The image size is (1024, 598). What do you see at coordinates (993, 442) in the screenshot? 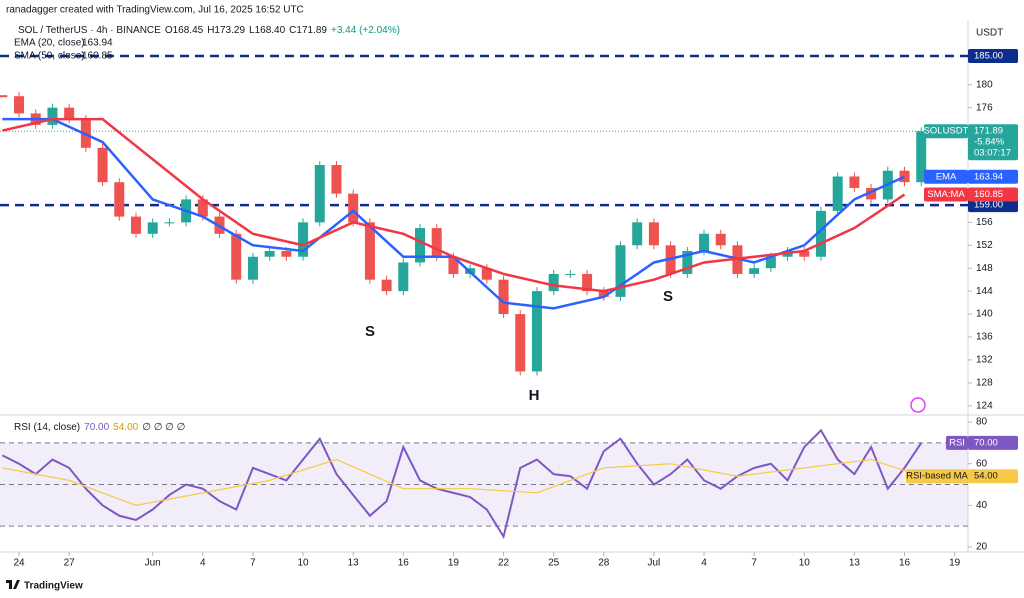
I see `rsi-value-tag` at bounding box center [993, 442].